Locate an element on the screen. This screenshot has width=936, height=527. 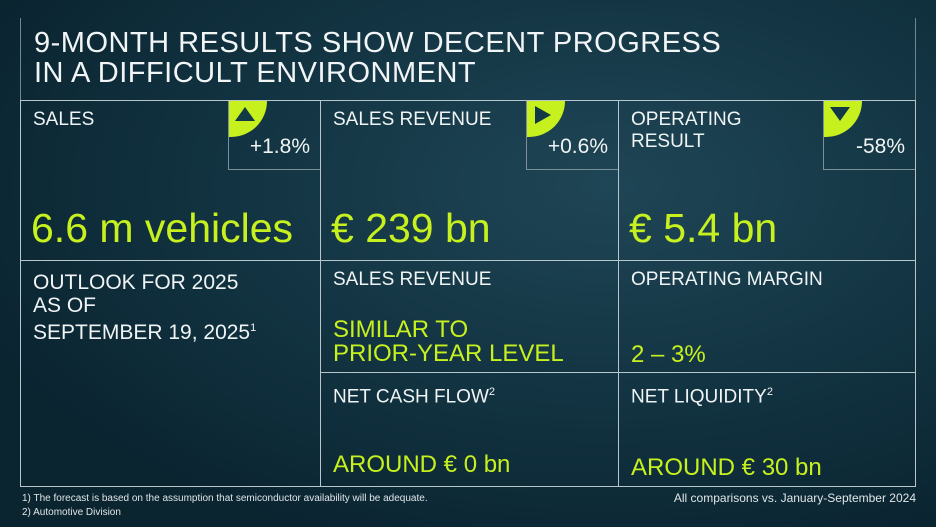
kpi-label: OPERATING RESULT is located at coordinates (686, 131).